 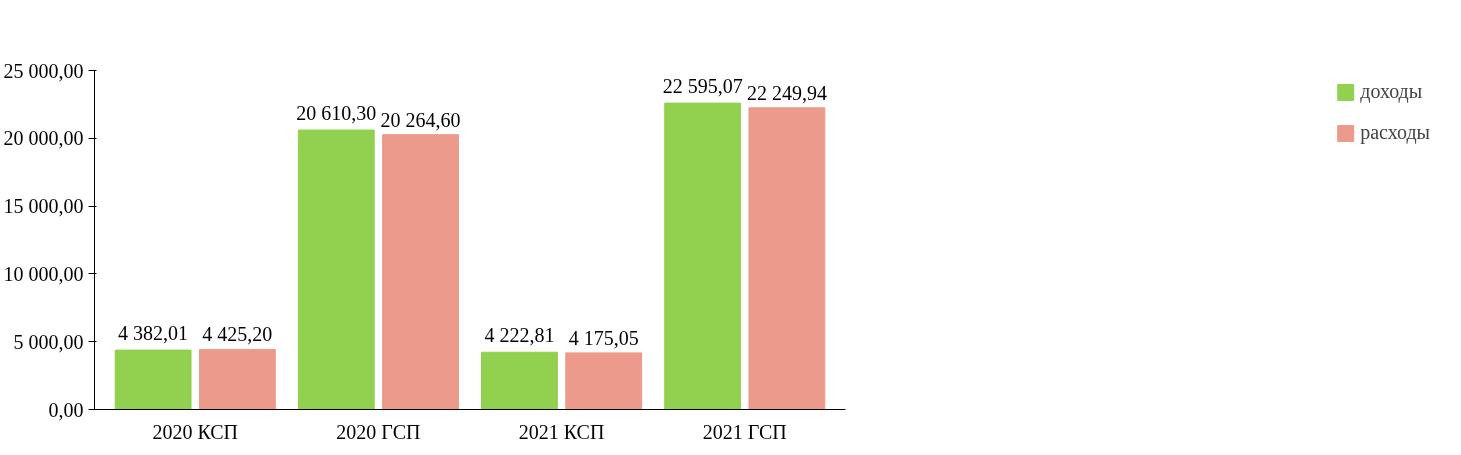 What do you see at coordinates (48, 341) in the screenshot?
I see `y-tick-label: 5 000,00` at bounding box center [48, 341].